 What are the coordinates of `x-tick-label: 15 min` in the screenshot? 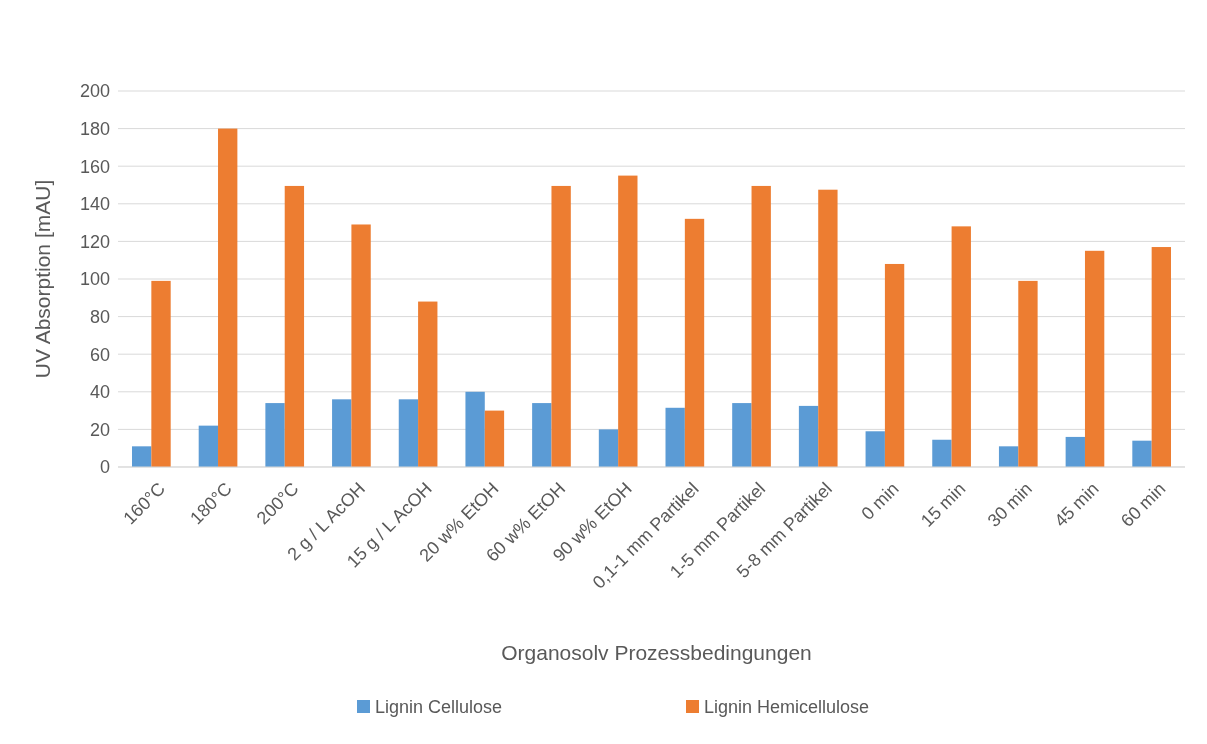 It's located at (943, 504).